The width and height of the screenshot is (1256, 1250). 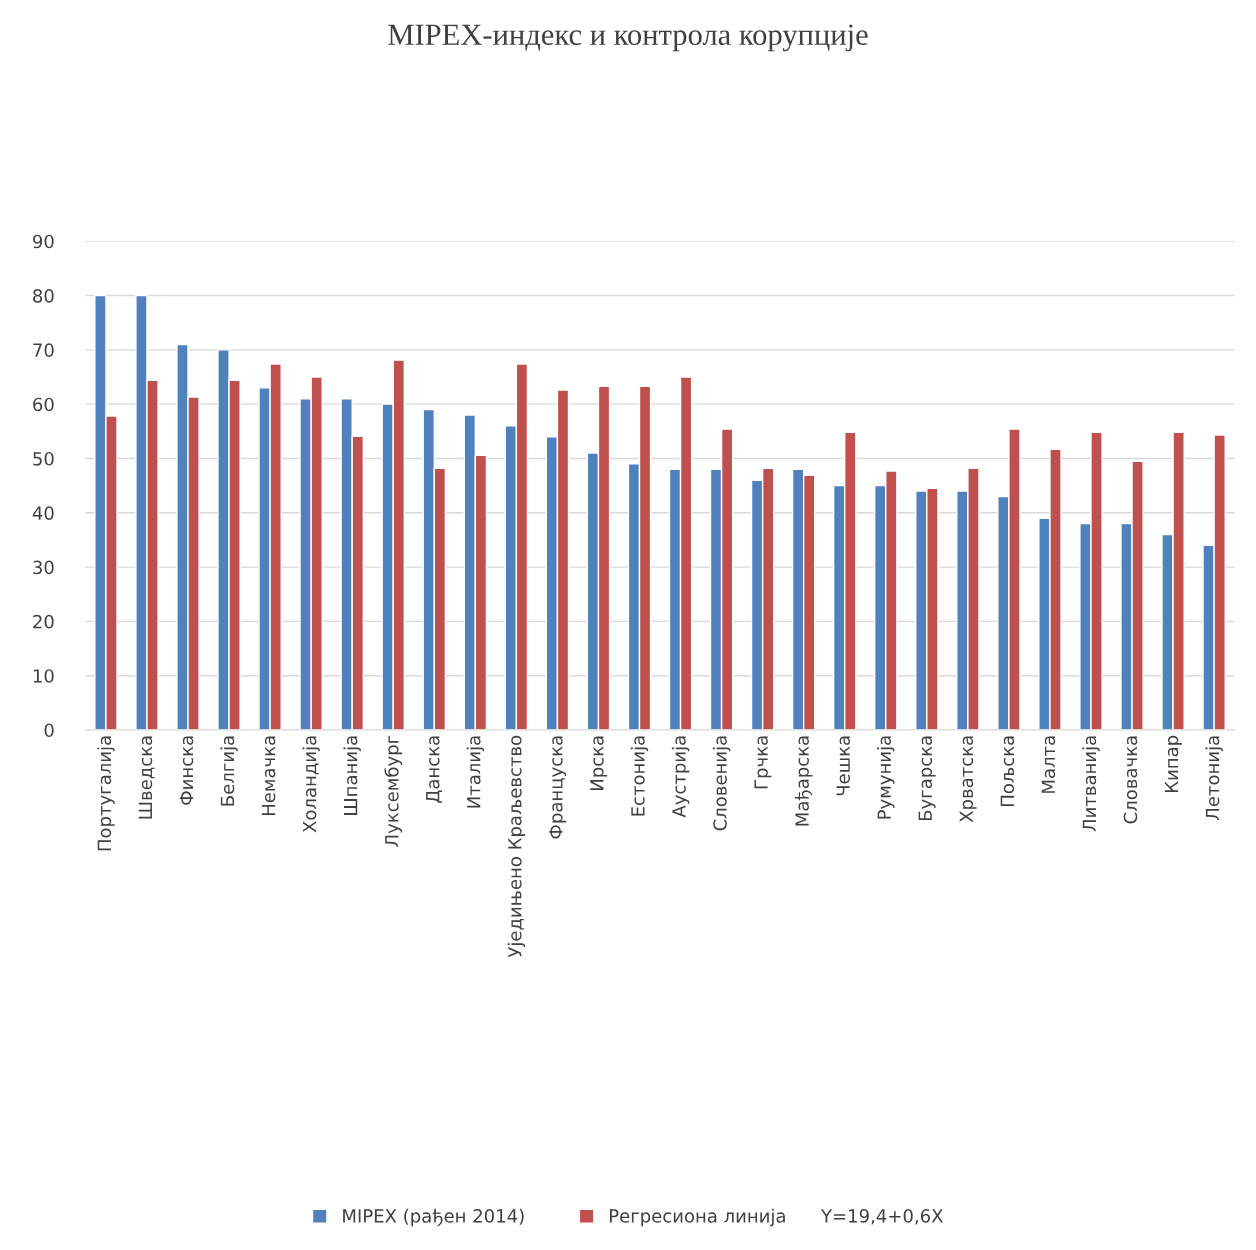 What do you see at coordinates (43, 513) in the screenshot?
I see `y-tick-label: 40` at bounding box center [43, 513].